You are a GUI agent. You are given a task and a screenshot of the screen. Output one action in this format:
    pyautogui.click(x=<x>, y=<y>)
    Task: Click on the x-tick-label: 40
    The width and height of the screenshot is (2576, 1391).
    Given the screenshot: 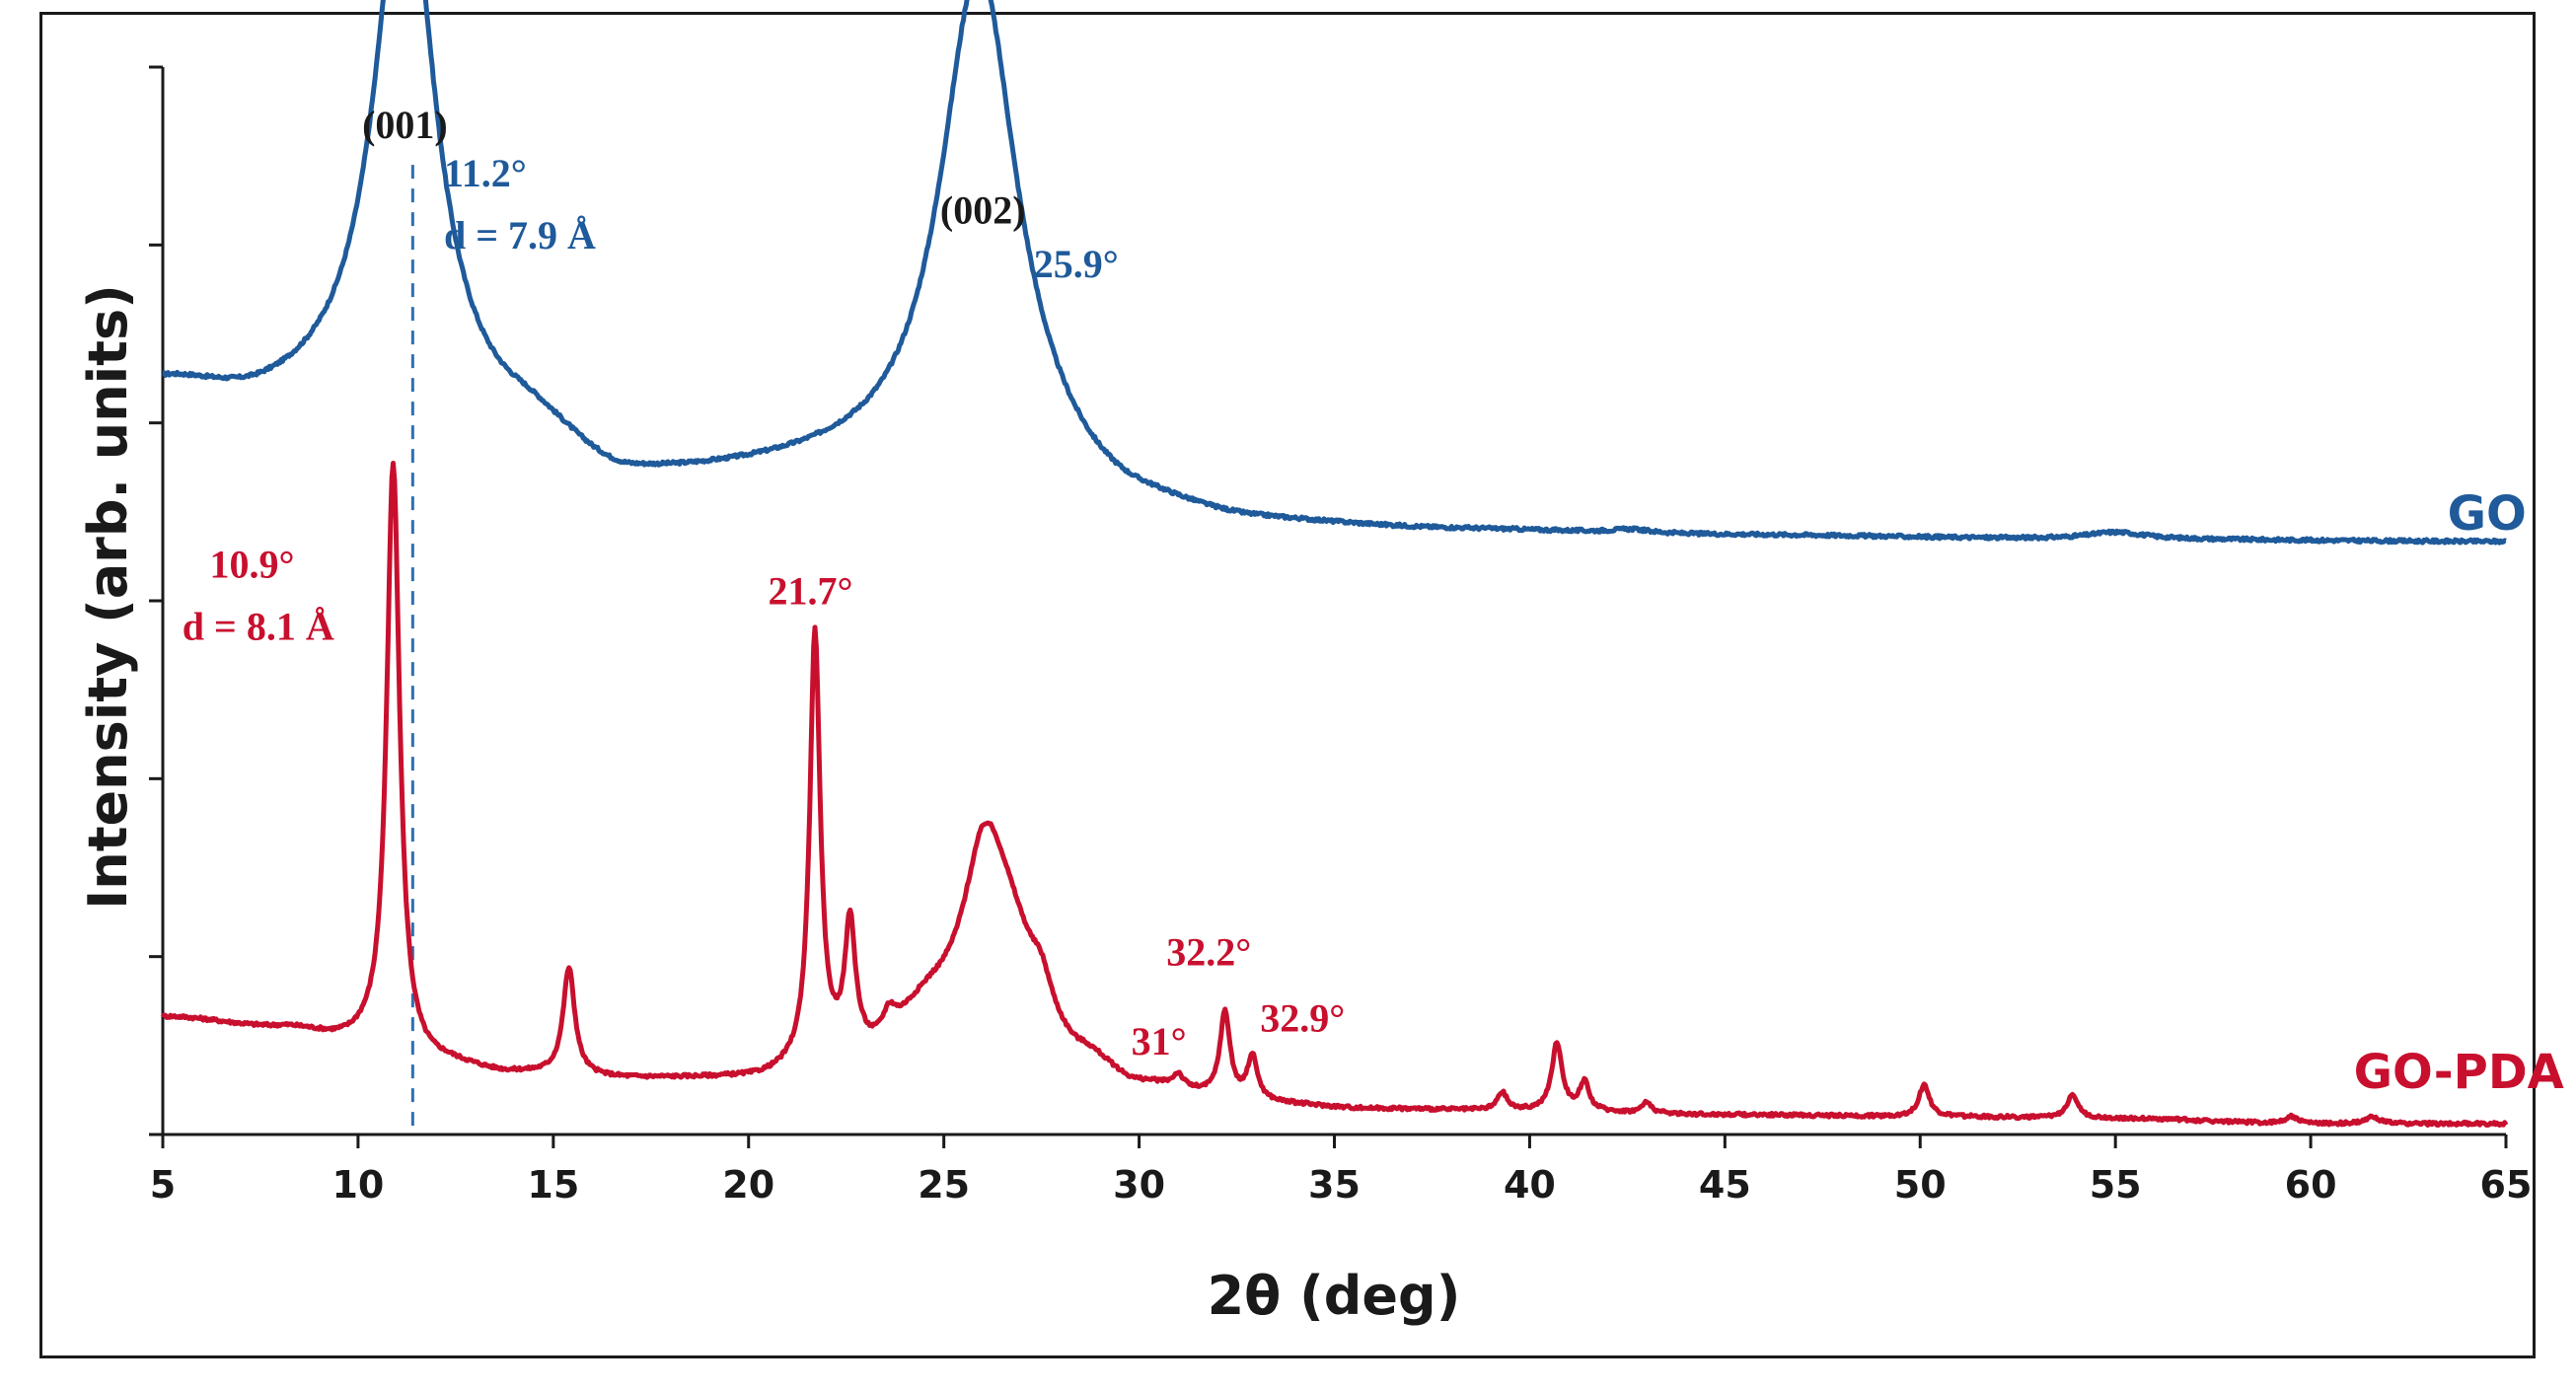 What is the action you would take?
    pyautogui.click(x=1530, y=1185)
    